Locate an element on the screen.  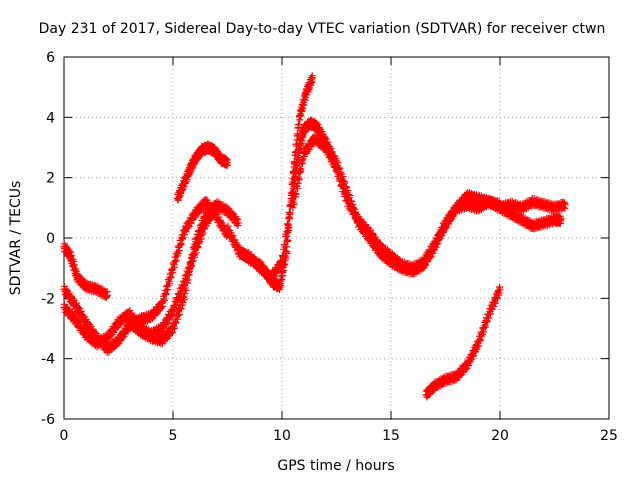
y-tick-label: -2 is located at coordinates (48, 299).